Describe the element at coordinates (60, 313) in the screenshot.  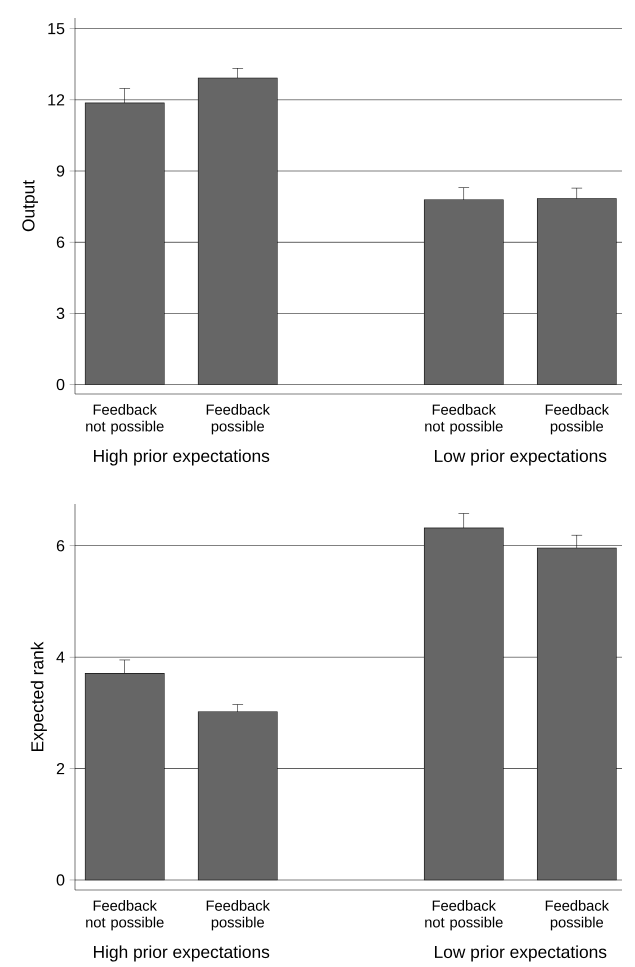
I see `y-tick-label: 3` at that location.